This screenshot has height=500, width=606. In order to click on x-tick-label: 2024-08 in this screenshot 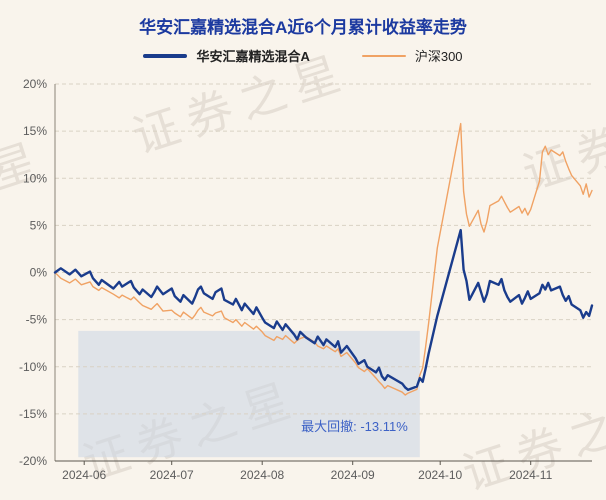, I will do `click(262, 475)`.